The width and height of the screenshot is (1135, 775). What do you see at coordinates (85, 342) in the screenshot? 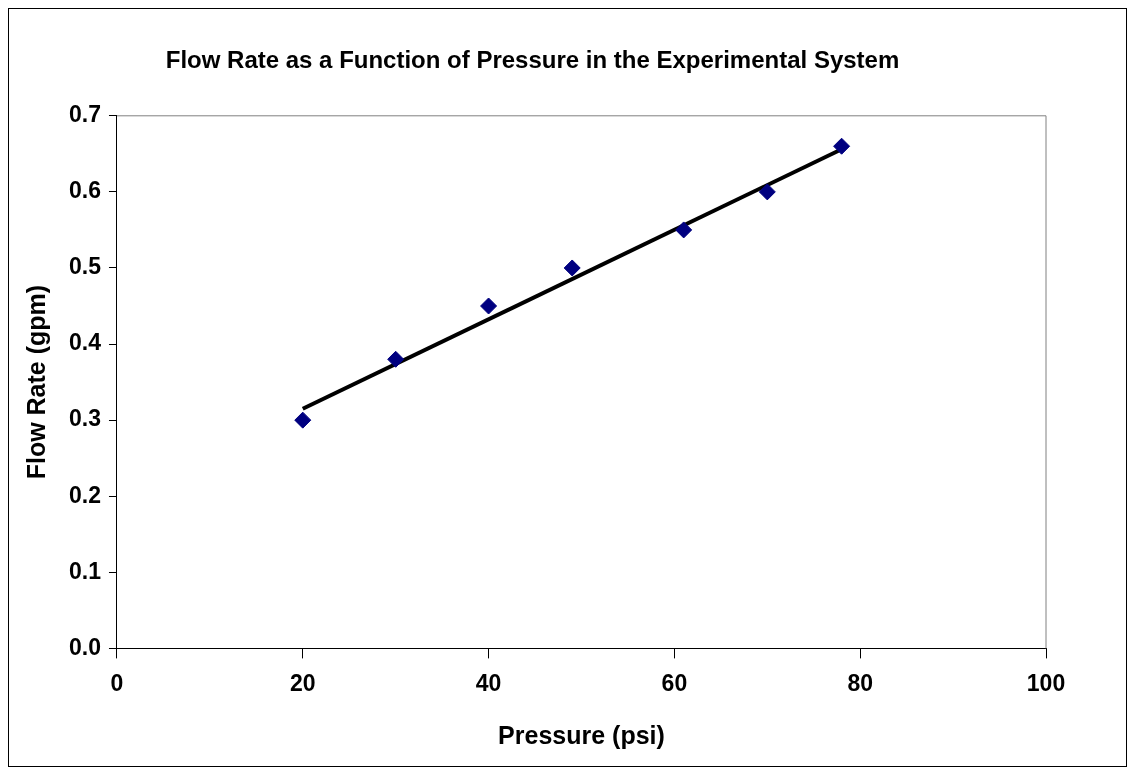
I see `y-tick-label: 0.4` at bounding box center [85, 342].